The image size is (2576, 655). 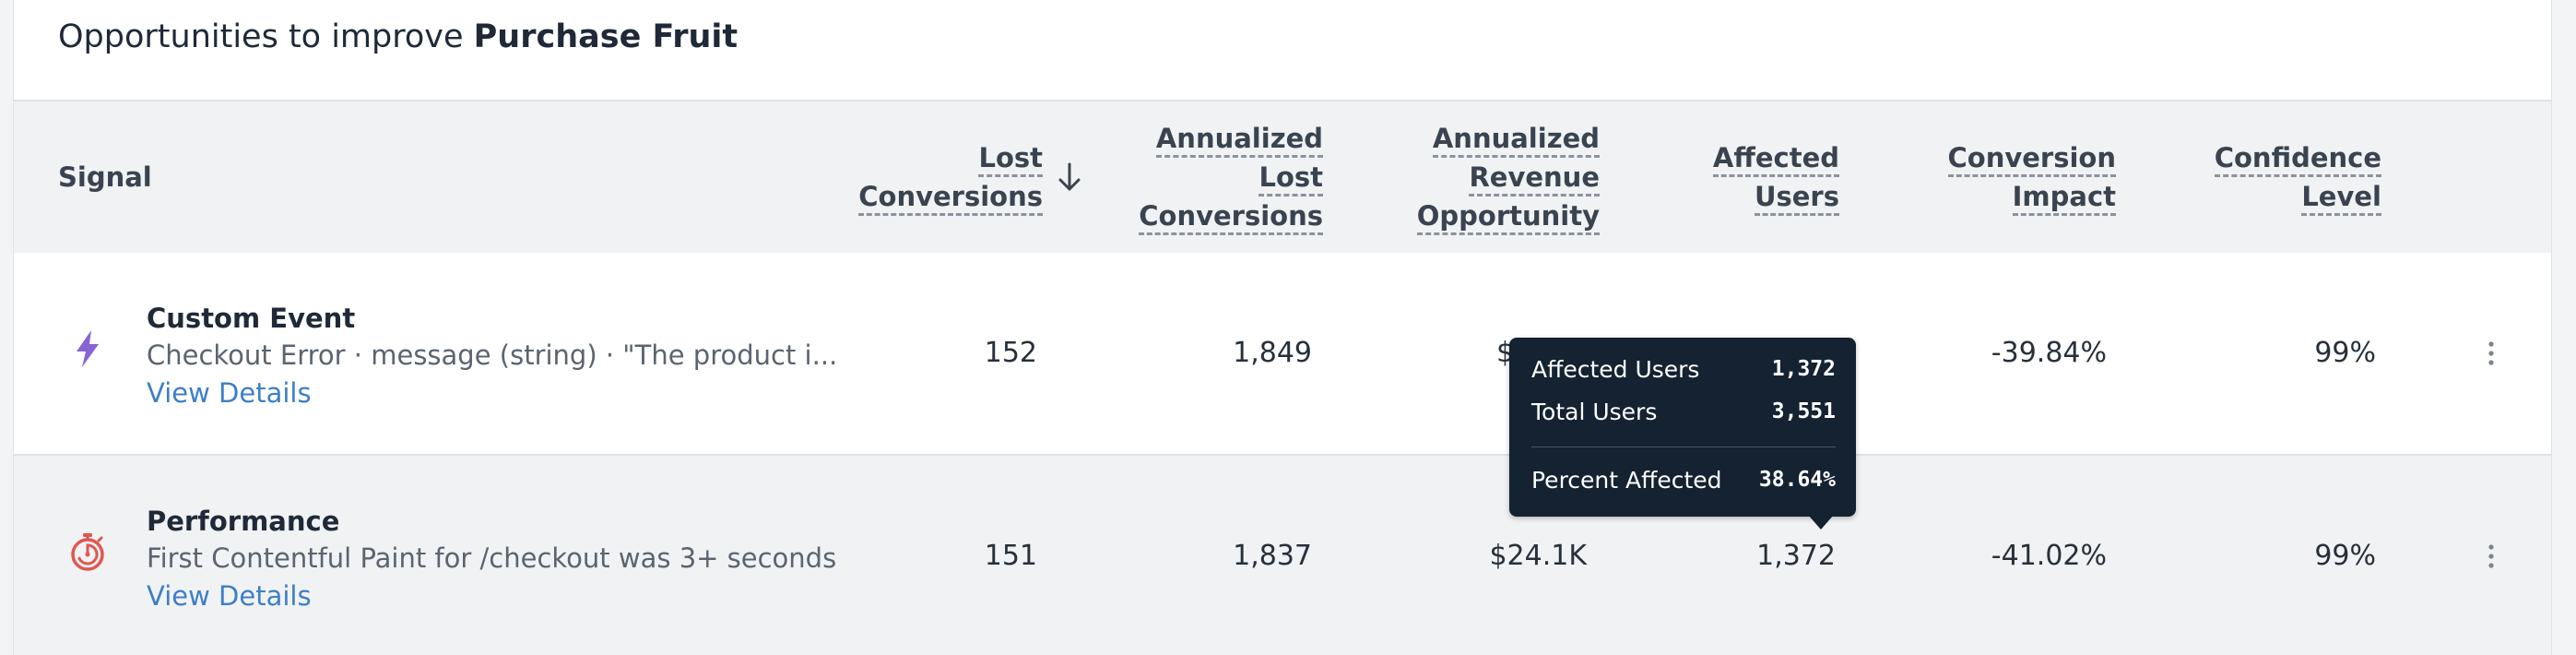 I want to click on column-header-affected-users-line-1: Affected, so click(x=1775, y=159).